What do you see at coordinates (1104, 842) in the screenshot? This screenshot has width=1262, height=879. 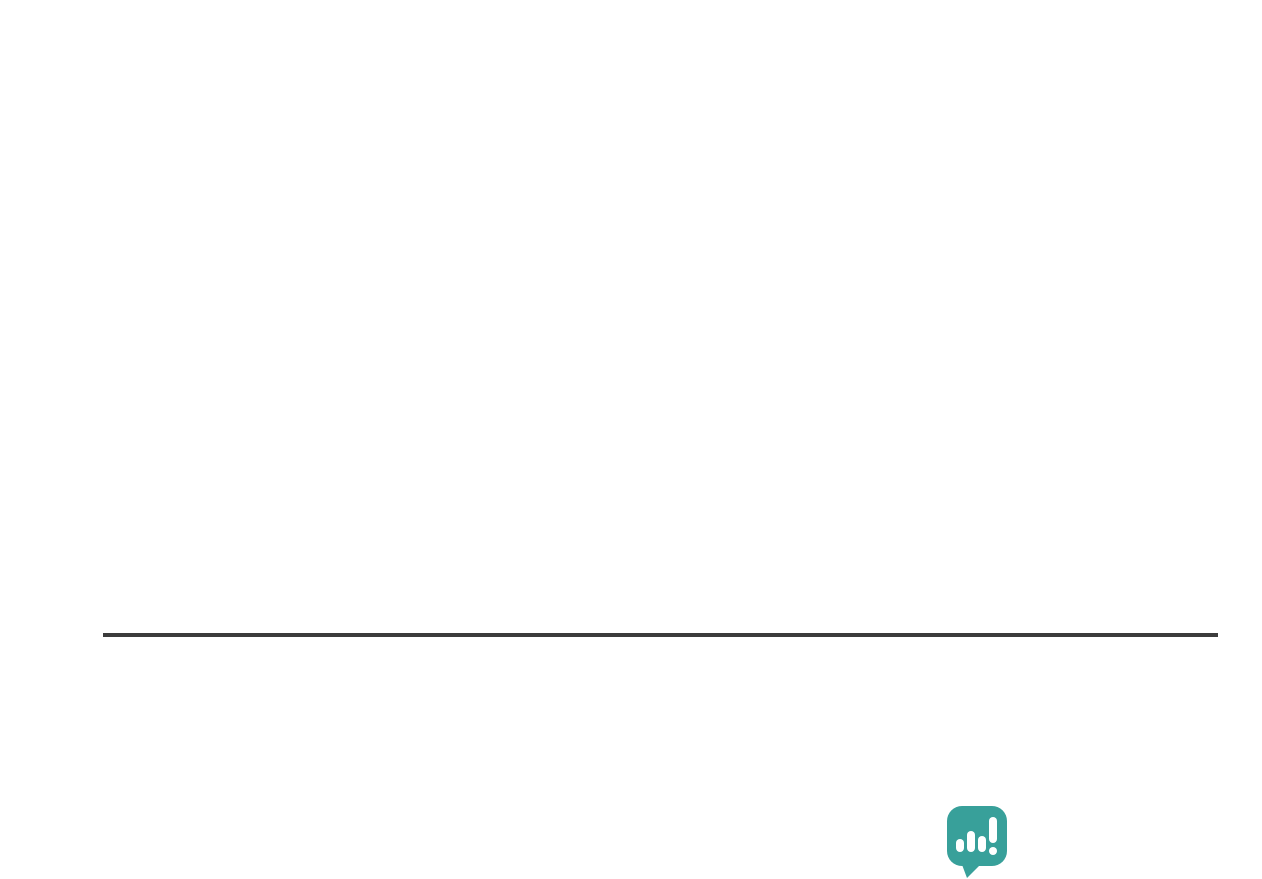 I see `newsworthy-logo` at bounding box center [1104, 842].